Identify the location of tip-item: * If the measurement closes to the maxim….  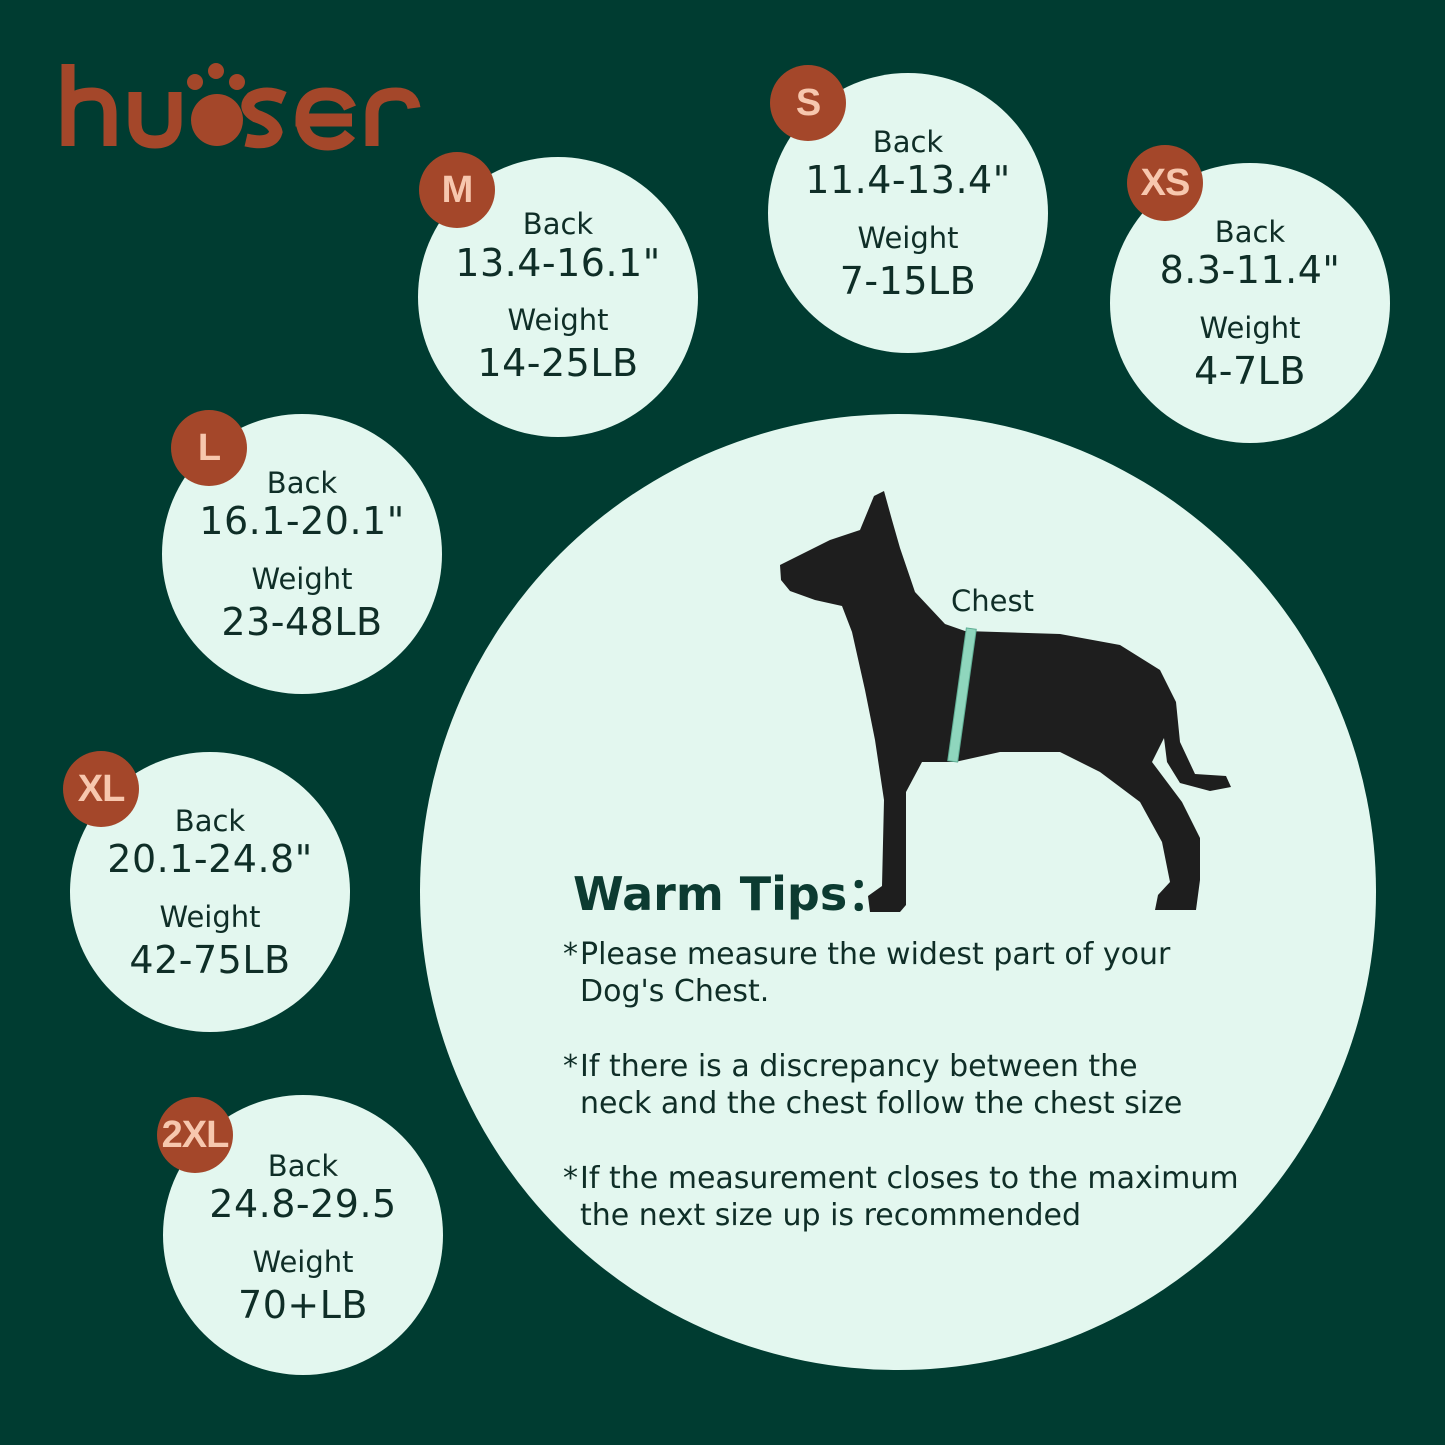
(901, 1197).